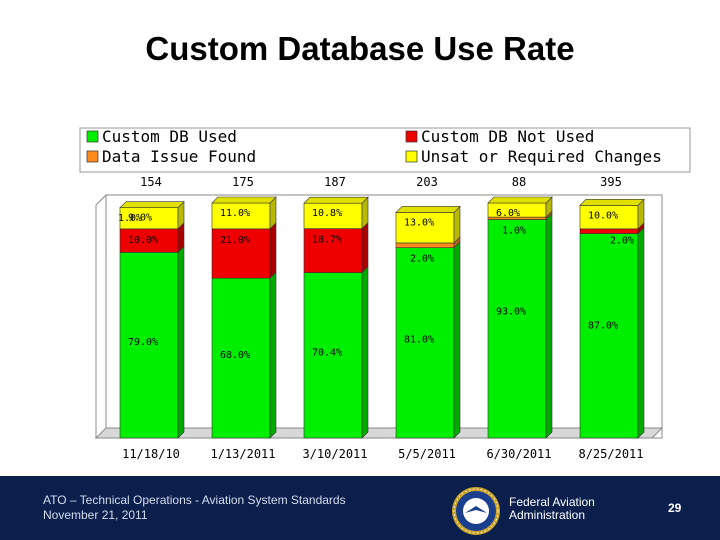 The image size is (720, 540). I want to click on count-label: 154, so click(151, 182).